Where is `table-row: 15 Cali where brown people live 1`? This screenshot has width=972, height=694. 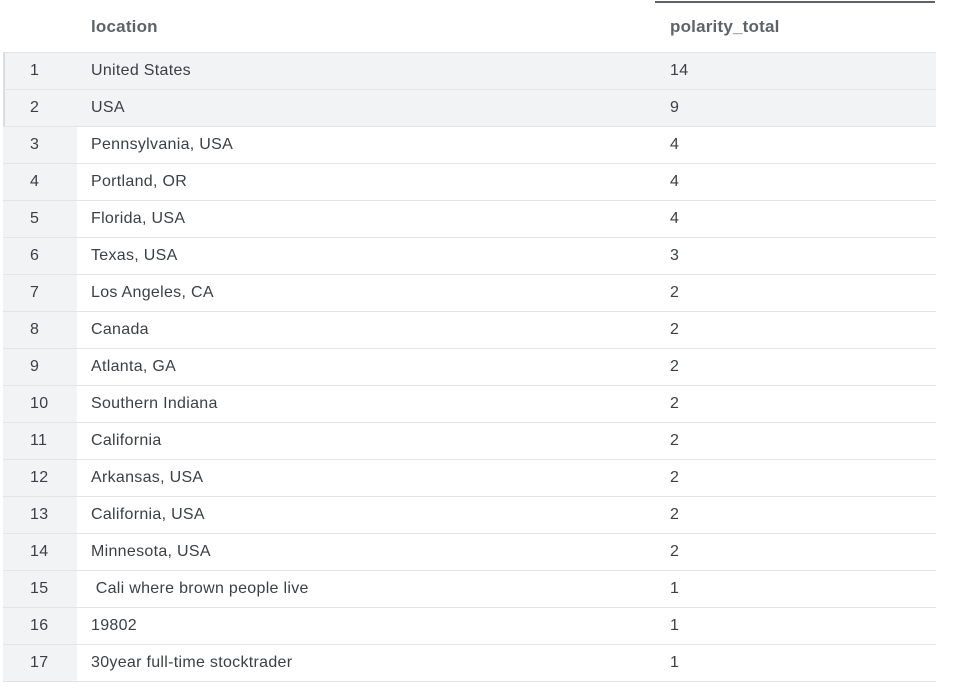 table-row: 15 Cali where brown people live 1 is located at coordinates (469, 589).